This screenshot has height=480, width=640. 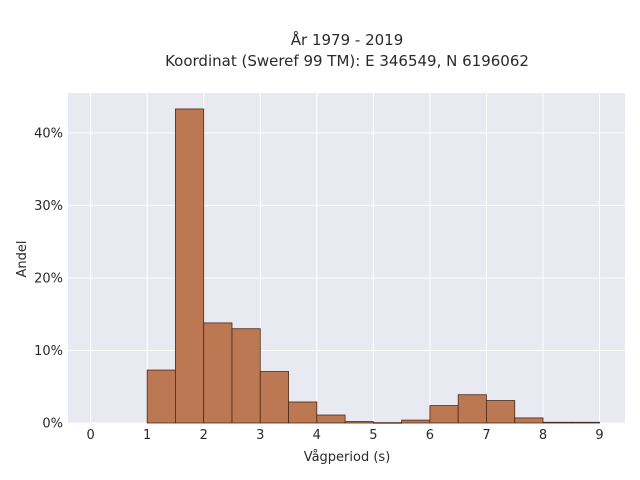 I want to click on y-axis-ticks: 0% 10% 20% 30% 40%, so click(x=48, y=278).